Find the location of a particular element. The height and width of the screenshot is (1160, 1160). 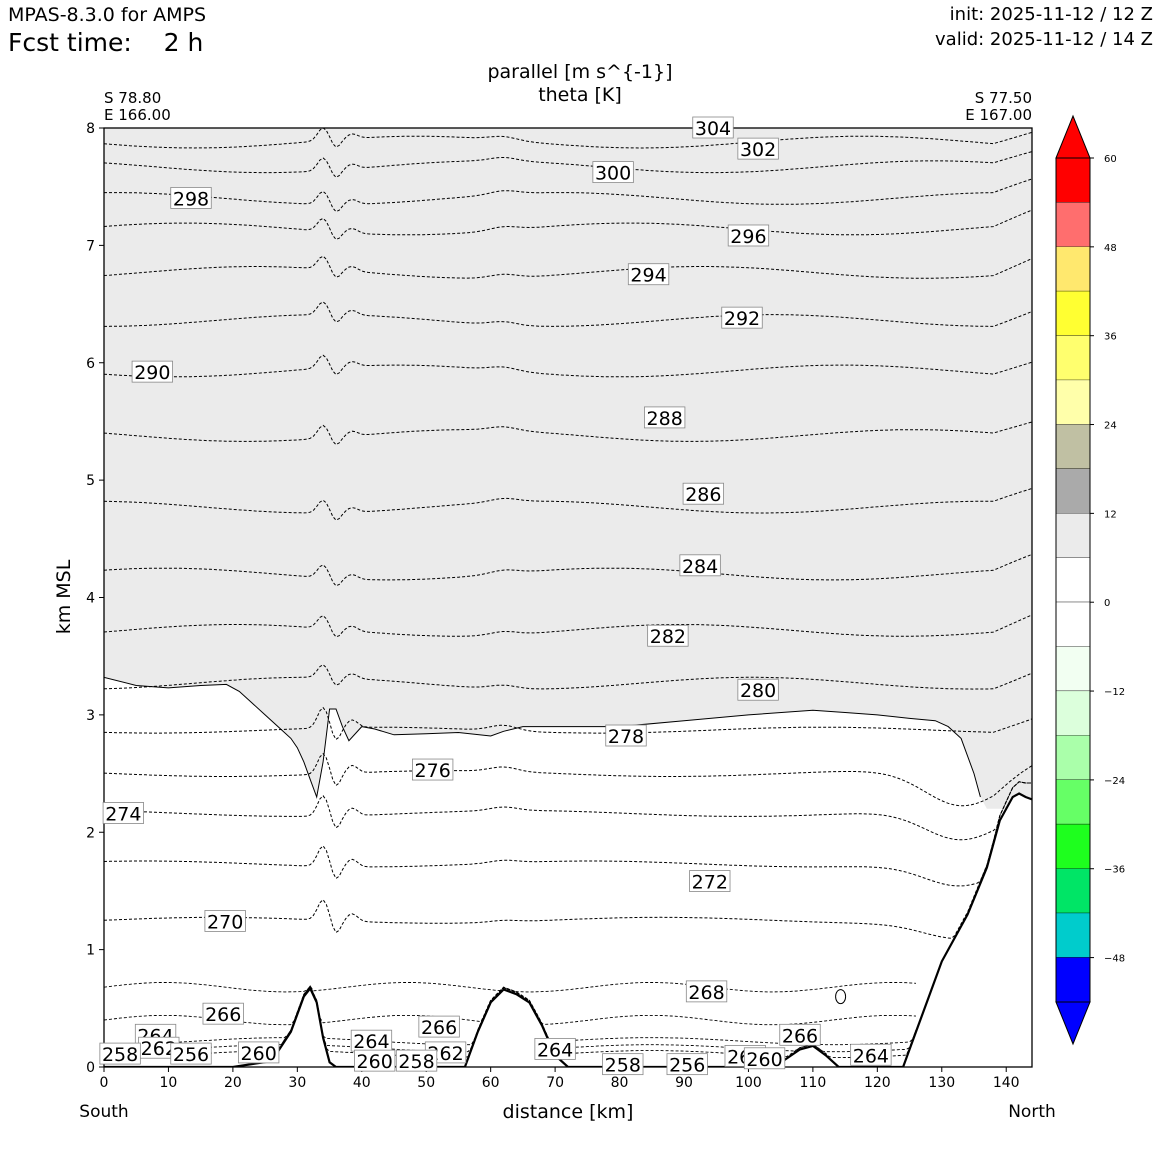

south-label: South is located at coordinates (103, 1112).